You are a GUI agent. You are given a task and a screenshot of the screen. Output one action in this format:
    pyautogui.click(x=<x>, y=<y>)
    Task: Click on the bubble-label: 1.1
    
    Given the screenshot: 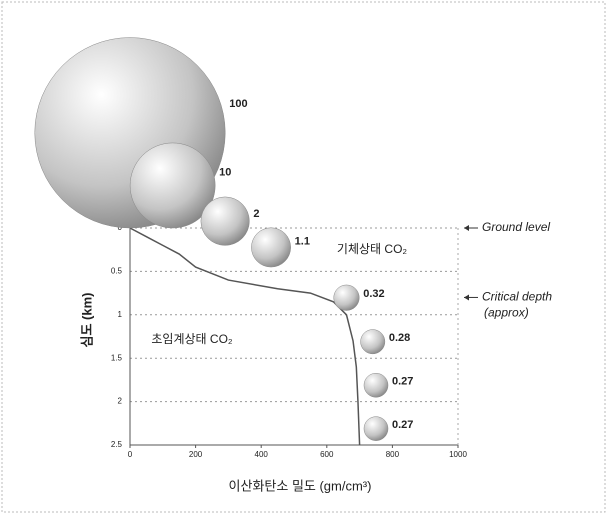 What is the action you would take?
    pyautogui.click(x=302, y=241)
    